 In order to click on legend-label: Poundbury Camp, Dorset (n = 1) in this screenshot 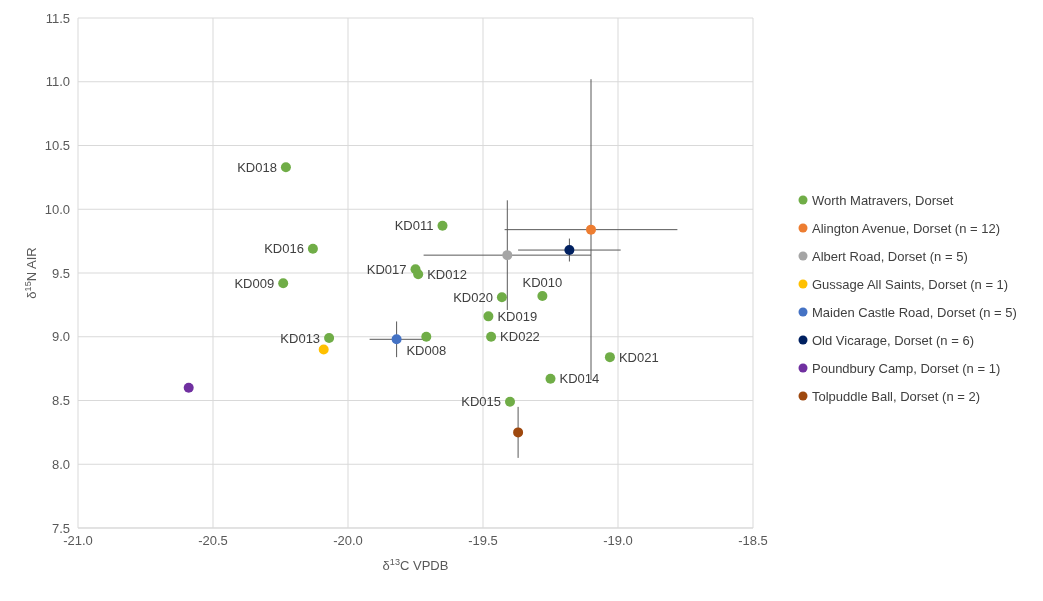, I will do `click(906, 368)`.